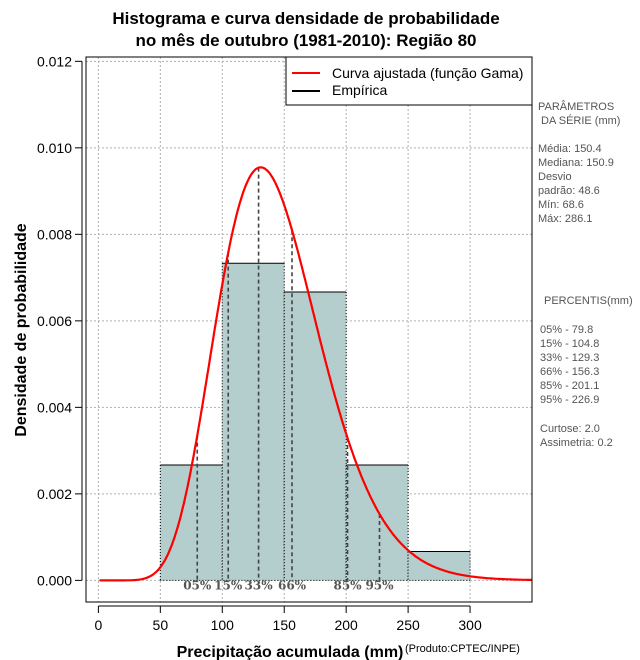  What do you see at coordinates (228, 585) in the screenshot?
I see `percentile-label-15%: 15%` at bounding box center [228, 585].